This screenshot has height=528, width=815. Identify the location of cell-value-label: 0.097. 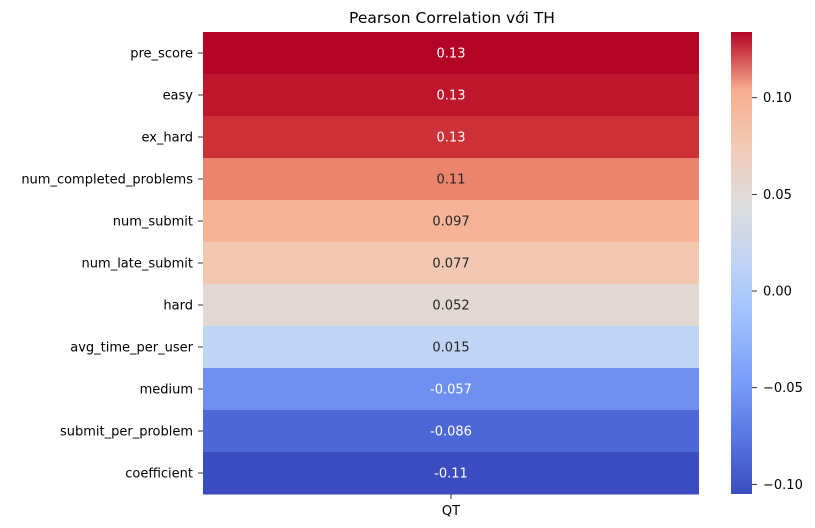
(450, 222).